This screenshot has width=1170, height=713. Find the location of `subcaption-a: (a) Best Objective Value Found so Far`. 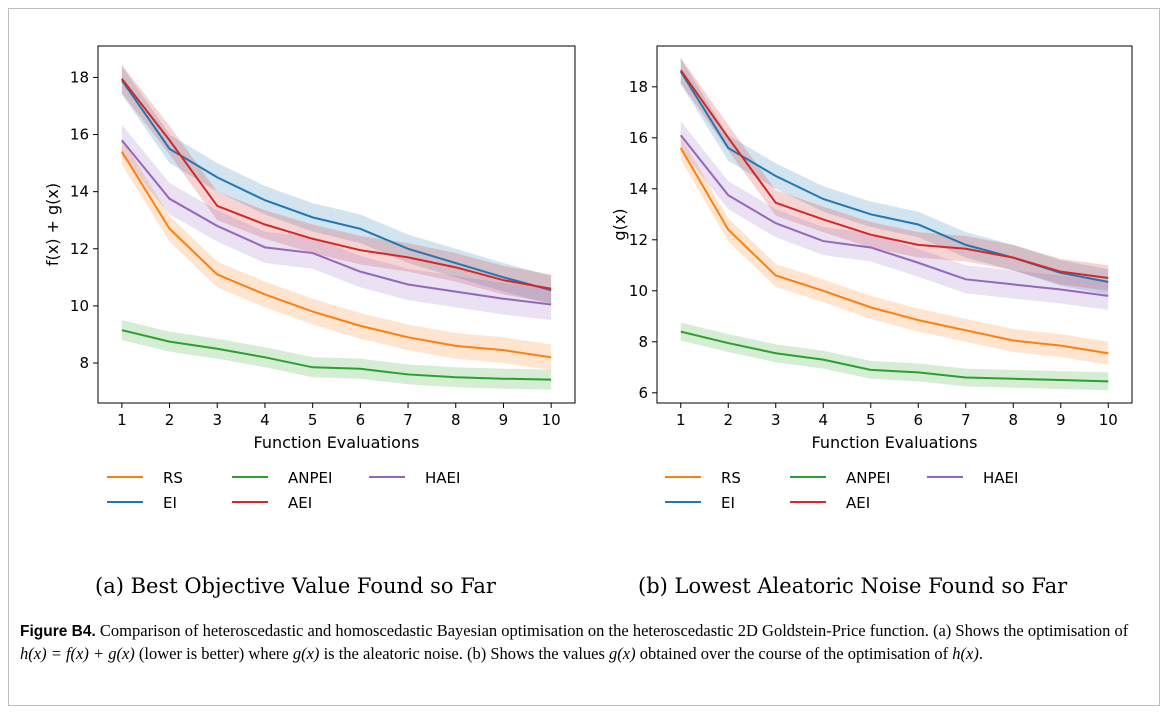

subcaption-a: (a) Best Objective Value Found so Far is located at coordinates (295, 586).